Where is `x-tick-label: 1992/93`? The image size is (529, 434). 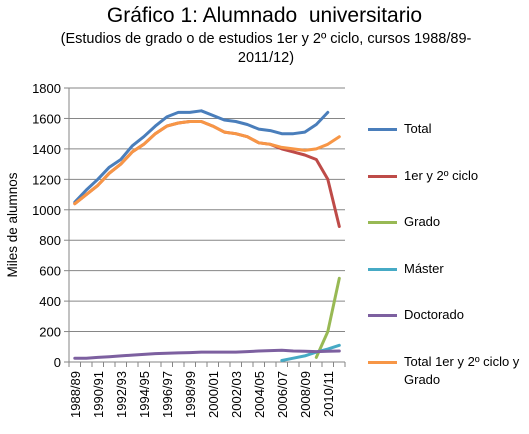 x-tick-label: 1992/93 is located at coordinates (121, 394).